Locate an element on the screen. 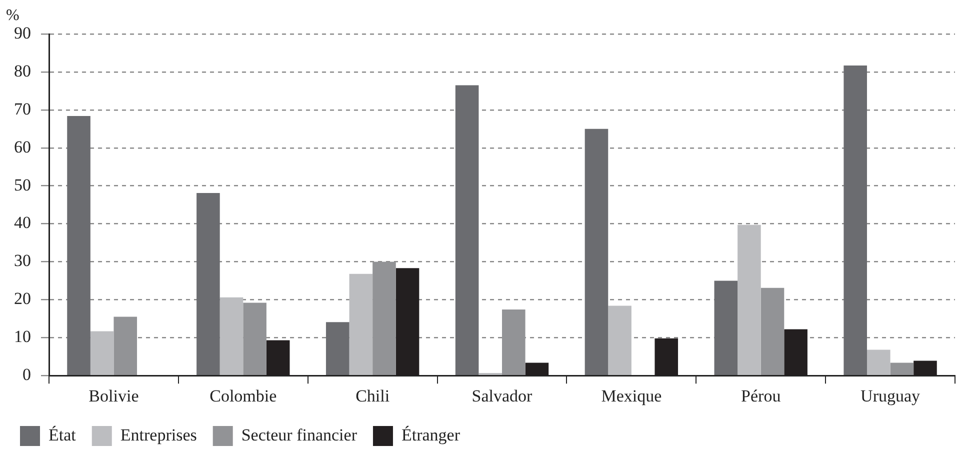 This screenshot has height=460, width=969. y-axis-title: % is located at coordinates (13, 15).